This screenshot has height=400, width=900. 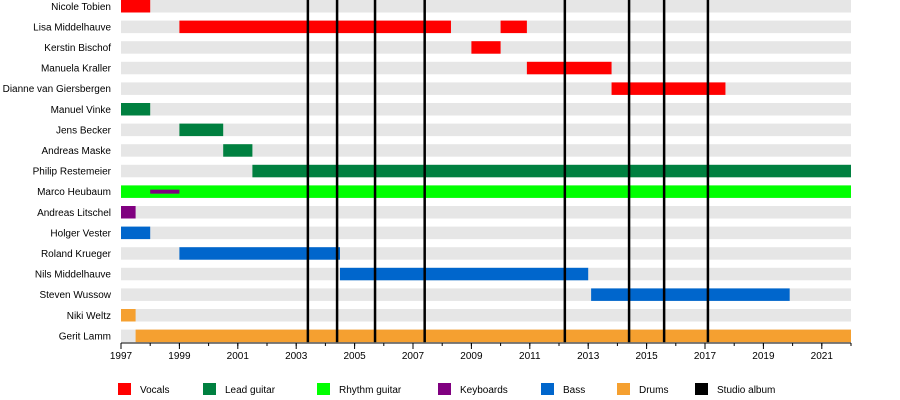 What do you see at coordinates (77, 151) in the screenshot?
I see `member-label-andreas-maske: Andreas Maske` at bounding box center [77, 151].